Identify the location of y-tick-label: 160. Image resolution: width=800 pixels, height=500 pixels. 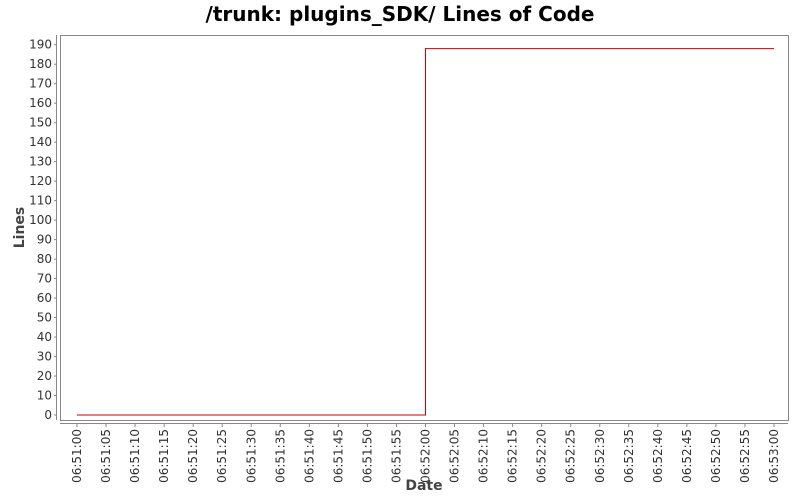
(40, 103).